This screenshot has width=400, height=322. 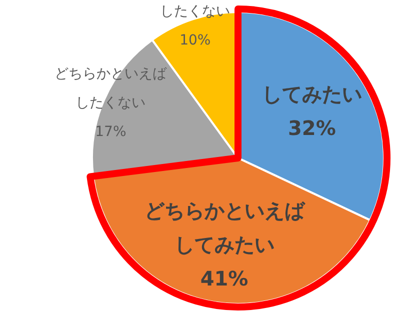 What do you see at coordinates (312, 128) in the screenshot?
I see `data-label: 32%` at bounding box center [312, 128].